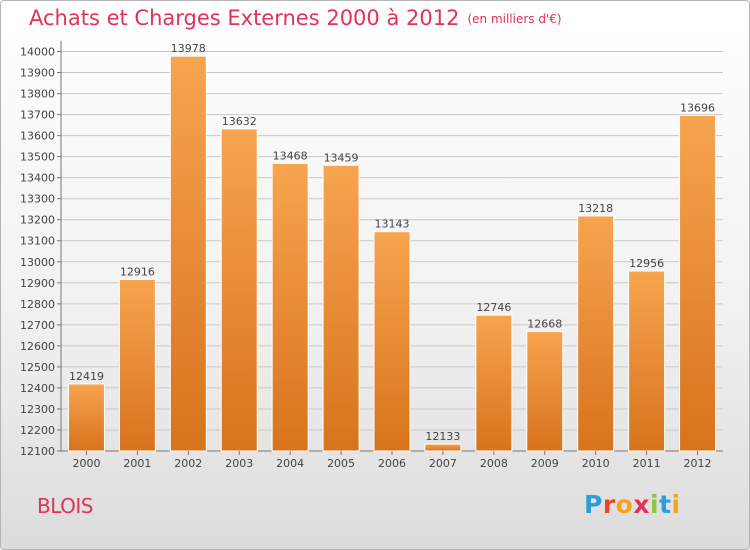 This screenshot has height=550, width=750. What do you see at coordinates (697, 107) in the screenshot?
I see `bar-value-label: 13696` at bounding box center [697, 107].